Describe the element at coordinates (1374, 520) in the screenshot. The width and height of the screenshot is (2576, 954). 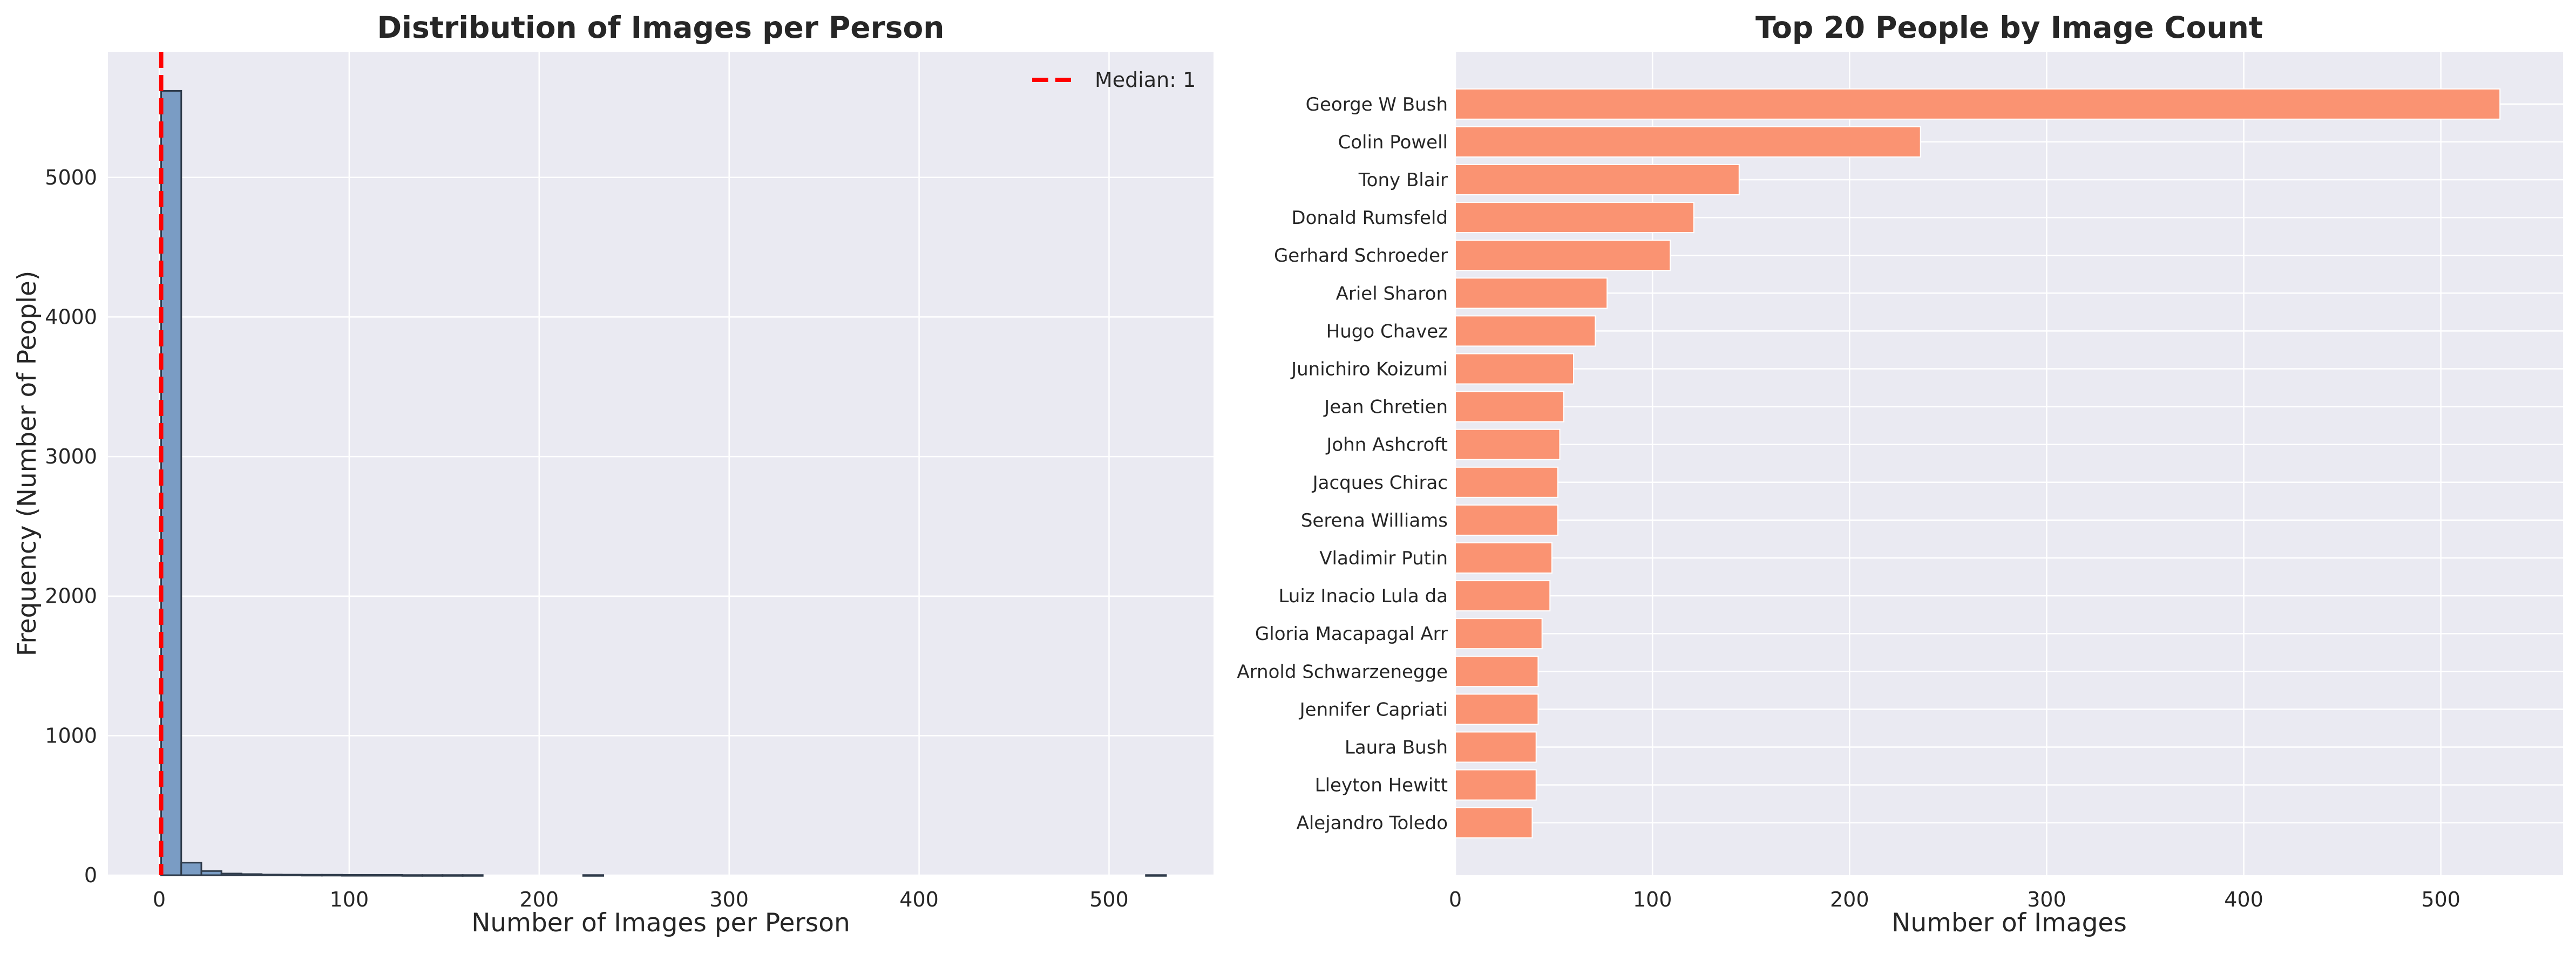
I see `category-label: Serena Williams` at that location.